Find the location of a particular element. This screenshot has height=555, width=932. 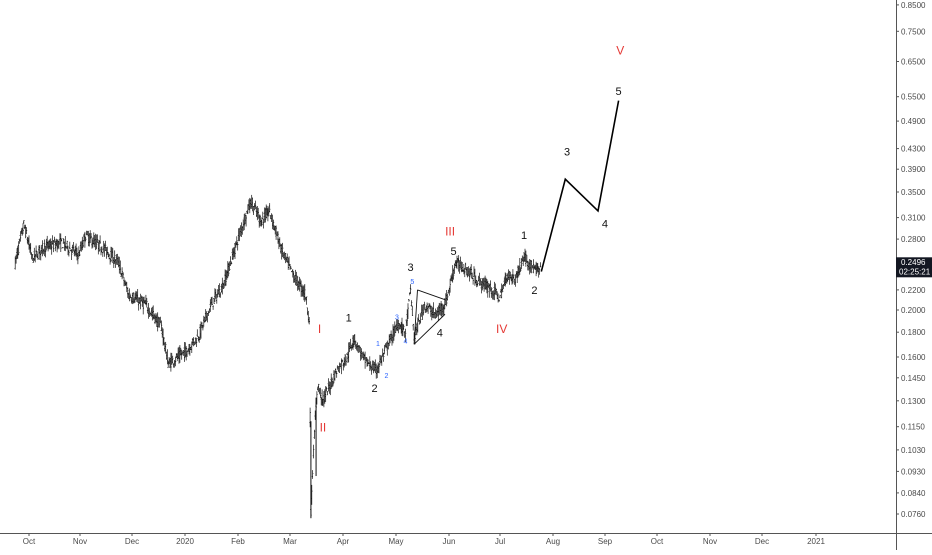

wave-label-red: IV is located at coordinates (501, 329).